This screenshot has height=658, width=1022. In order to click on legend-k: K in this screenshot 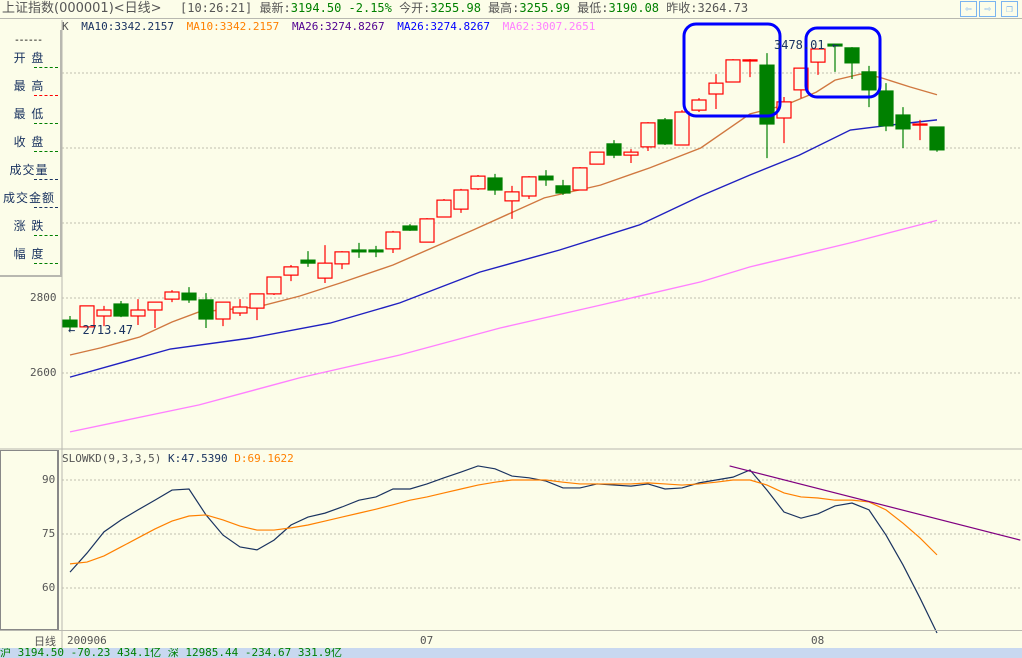, I will do `click(65, 26)`.